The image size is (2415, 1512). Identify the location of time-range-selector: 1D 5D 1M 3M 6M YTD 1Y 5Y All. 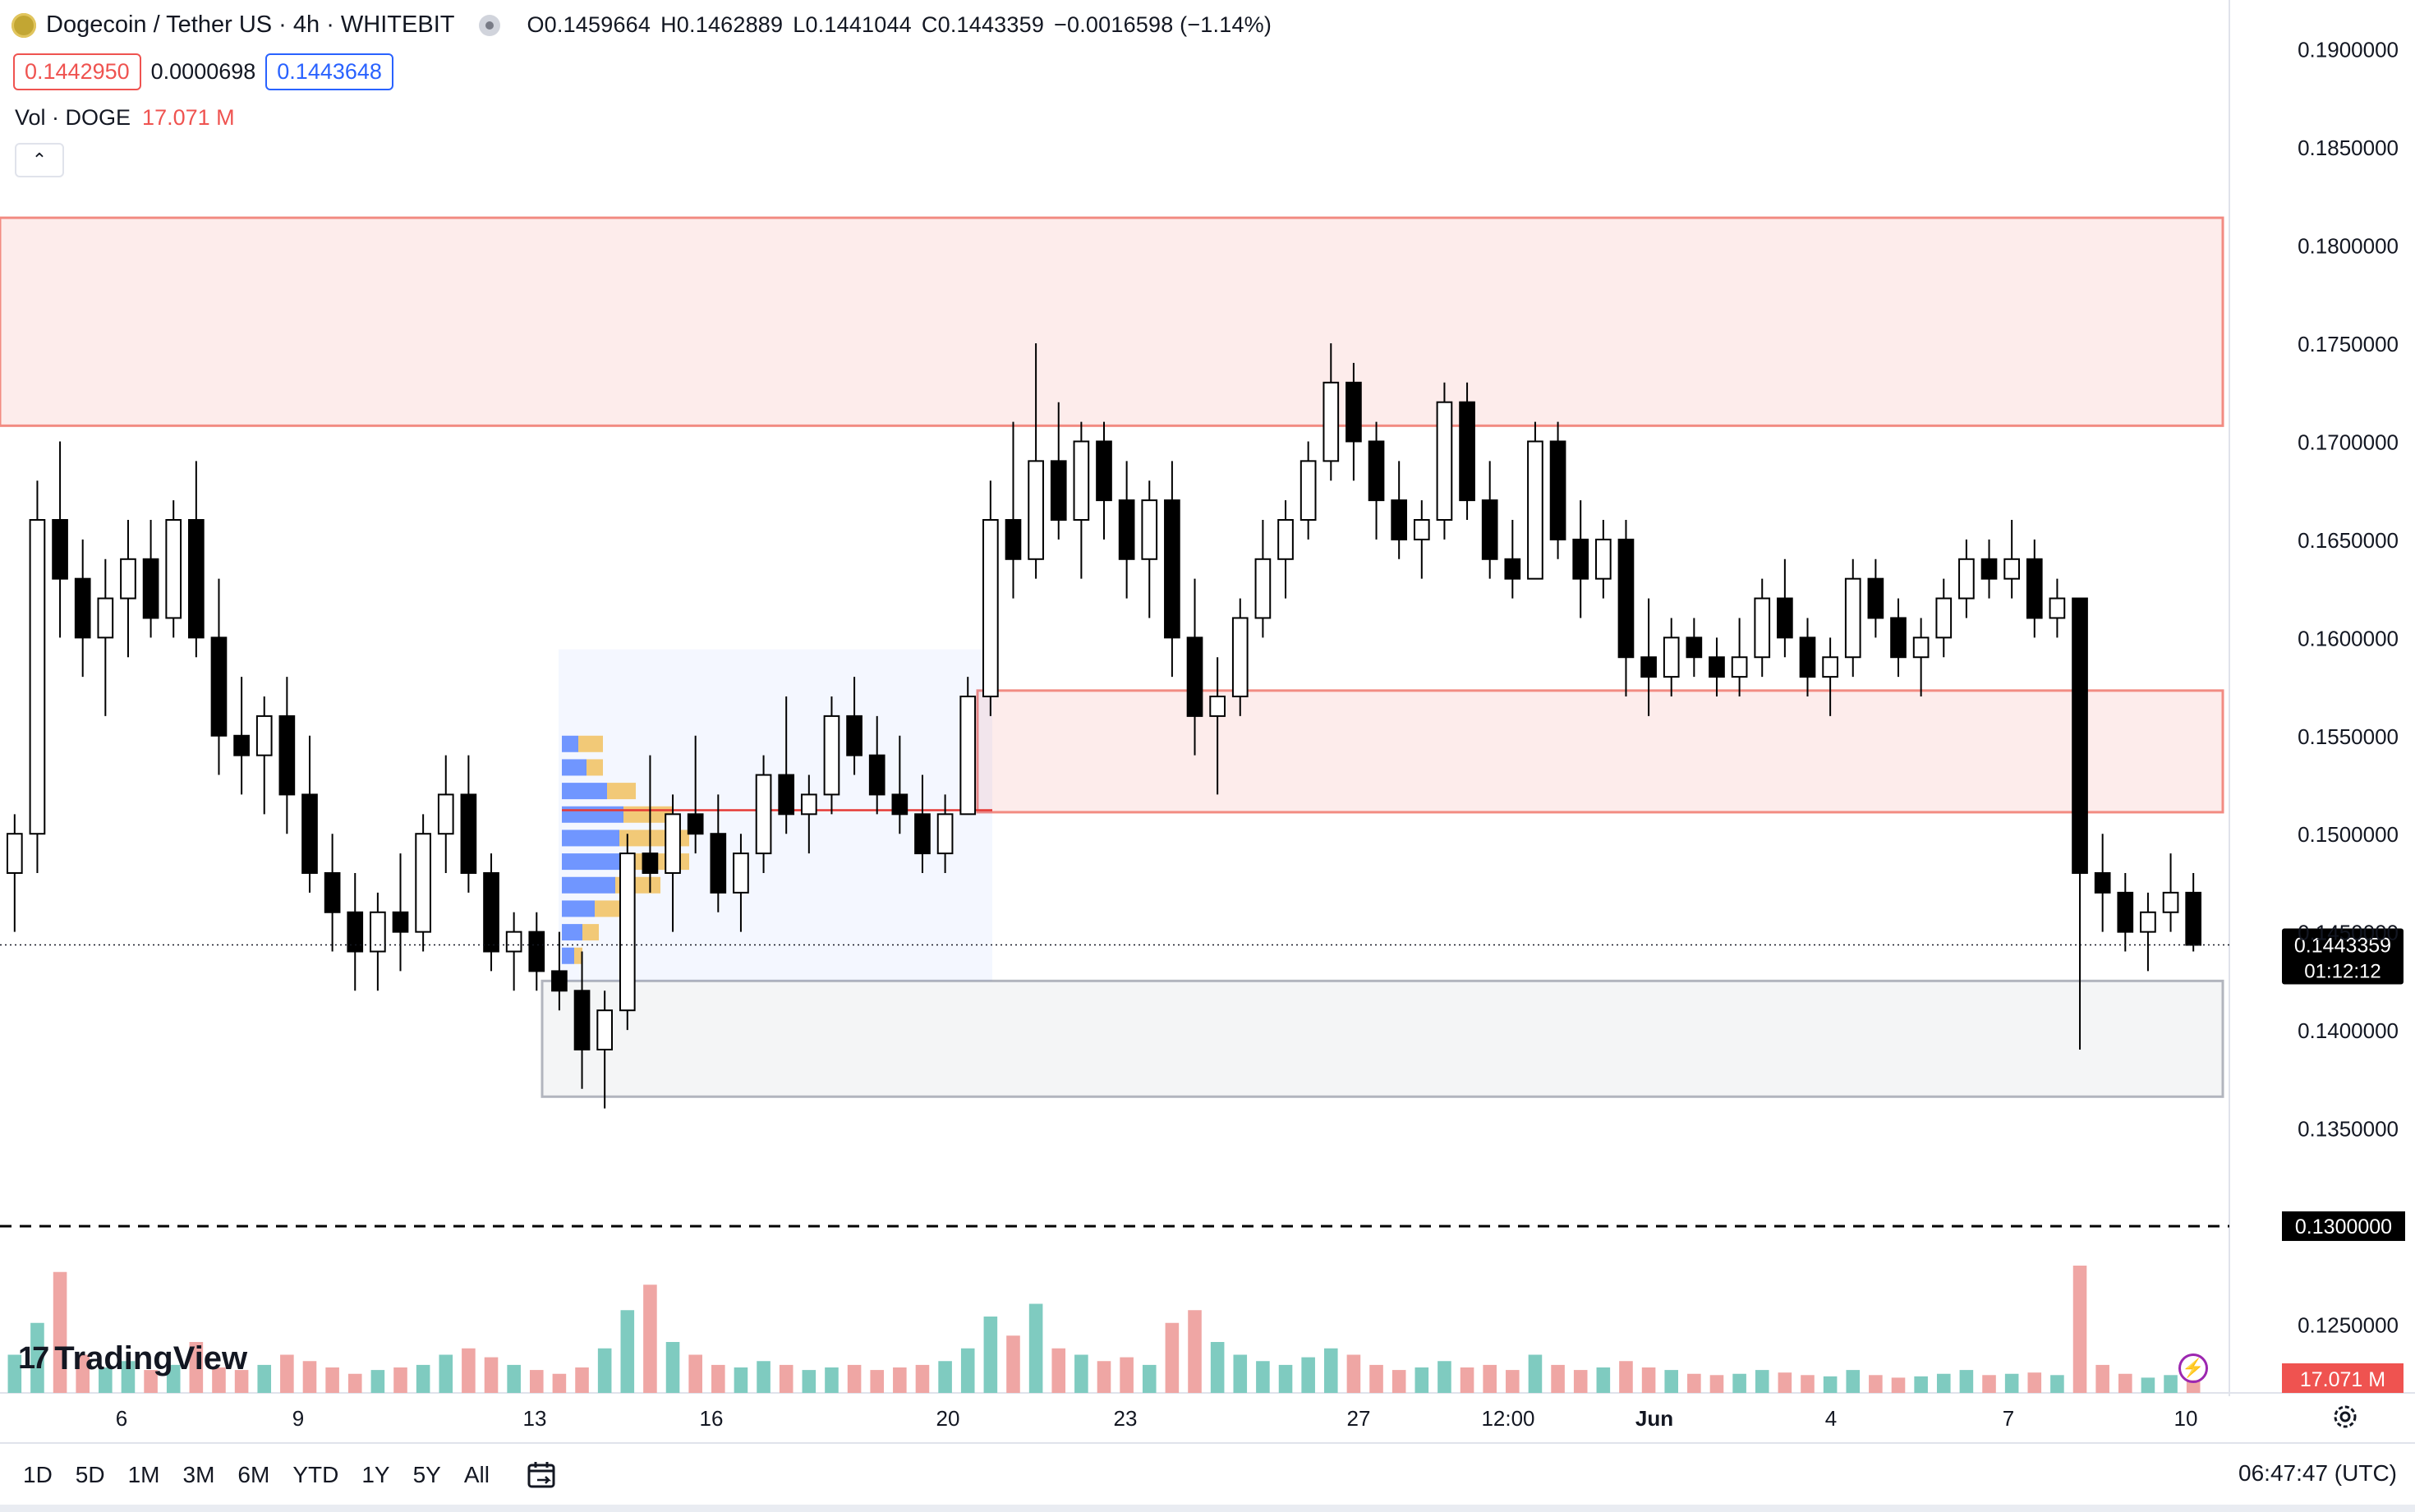
(256, 1475).